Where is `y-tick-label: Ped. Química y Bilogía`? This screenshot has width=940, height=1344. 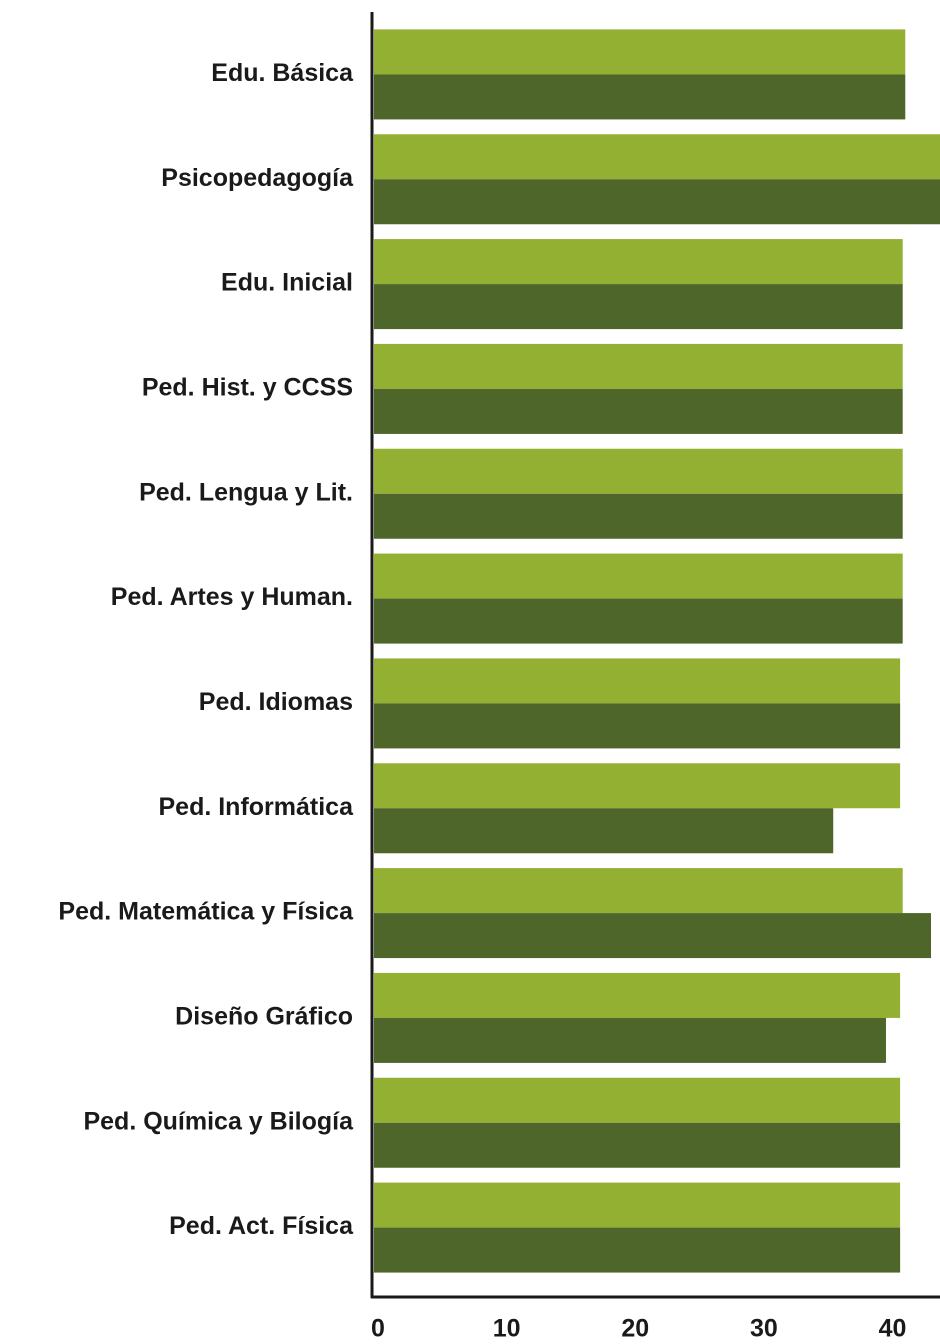
y-tick-label: Ped. Química y Bilogía is located at coordinates (218, 1121).